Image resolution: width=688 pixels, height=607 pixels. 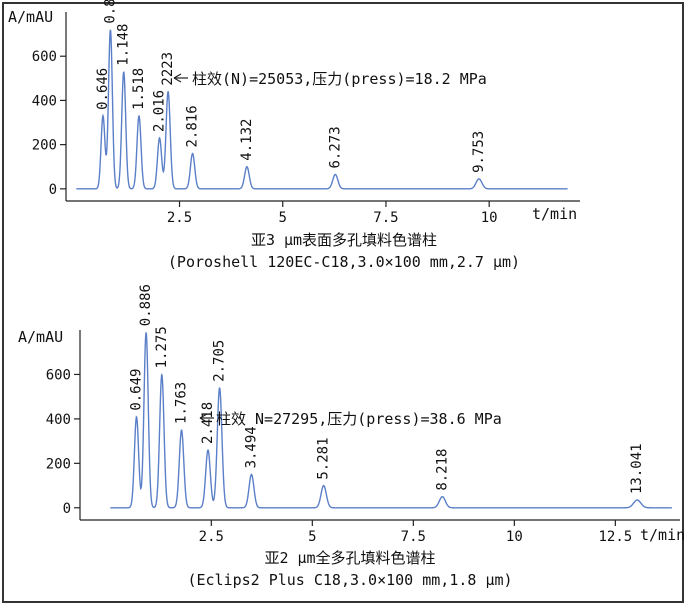 What do you see at coordinates (324, 458) in the screenshot?
I see `peak-label: 5.281` at bounding box center [324, 458].